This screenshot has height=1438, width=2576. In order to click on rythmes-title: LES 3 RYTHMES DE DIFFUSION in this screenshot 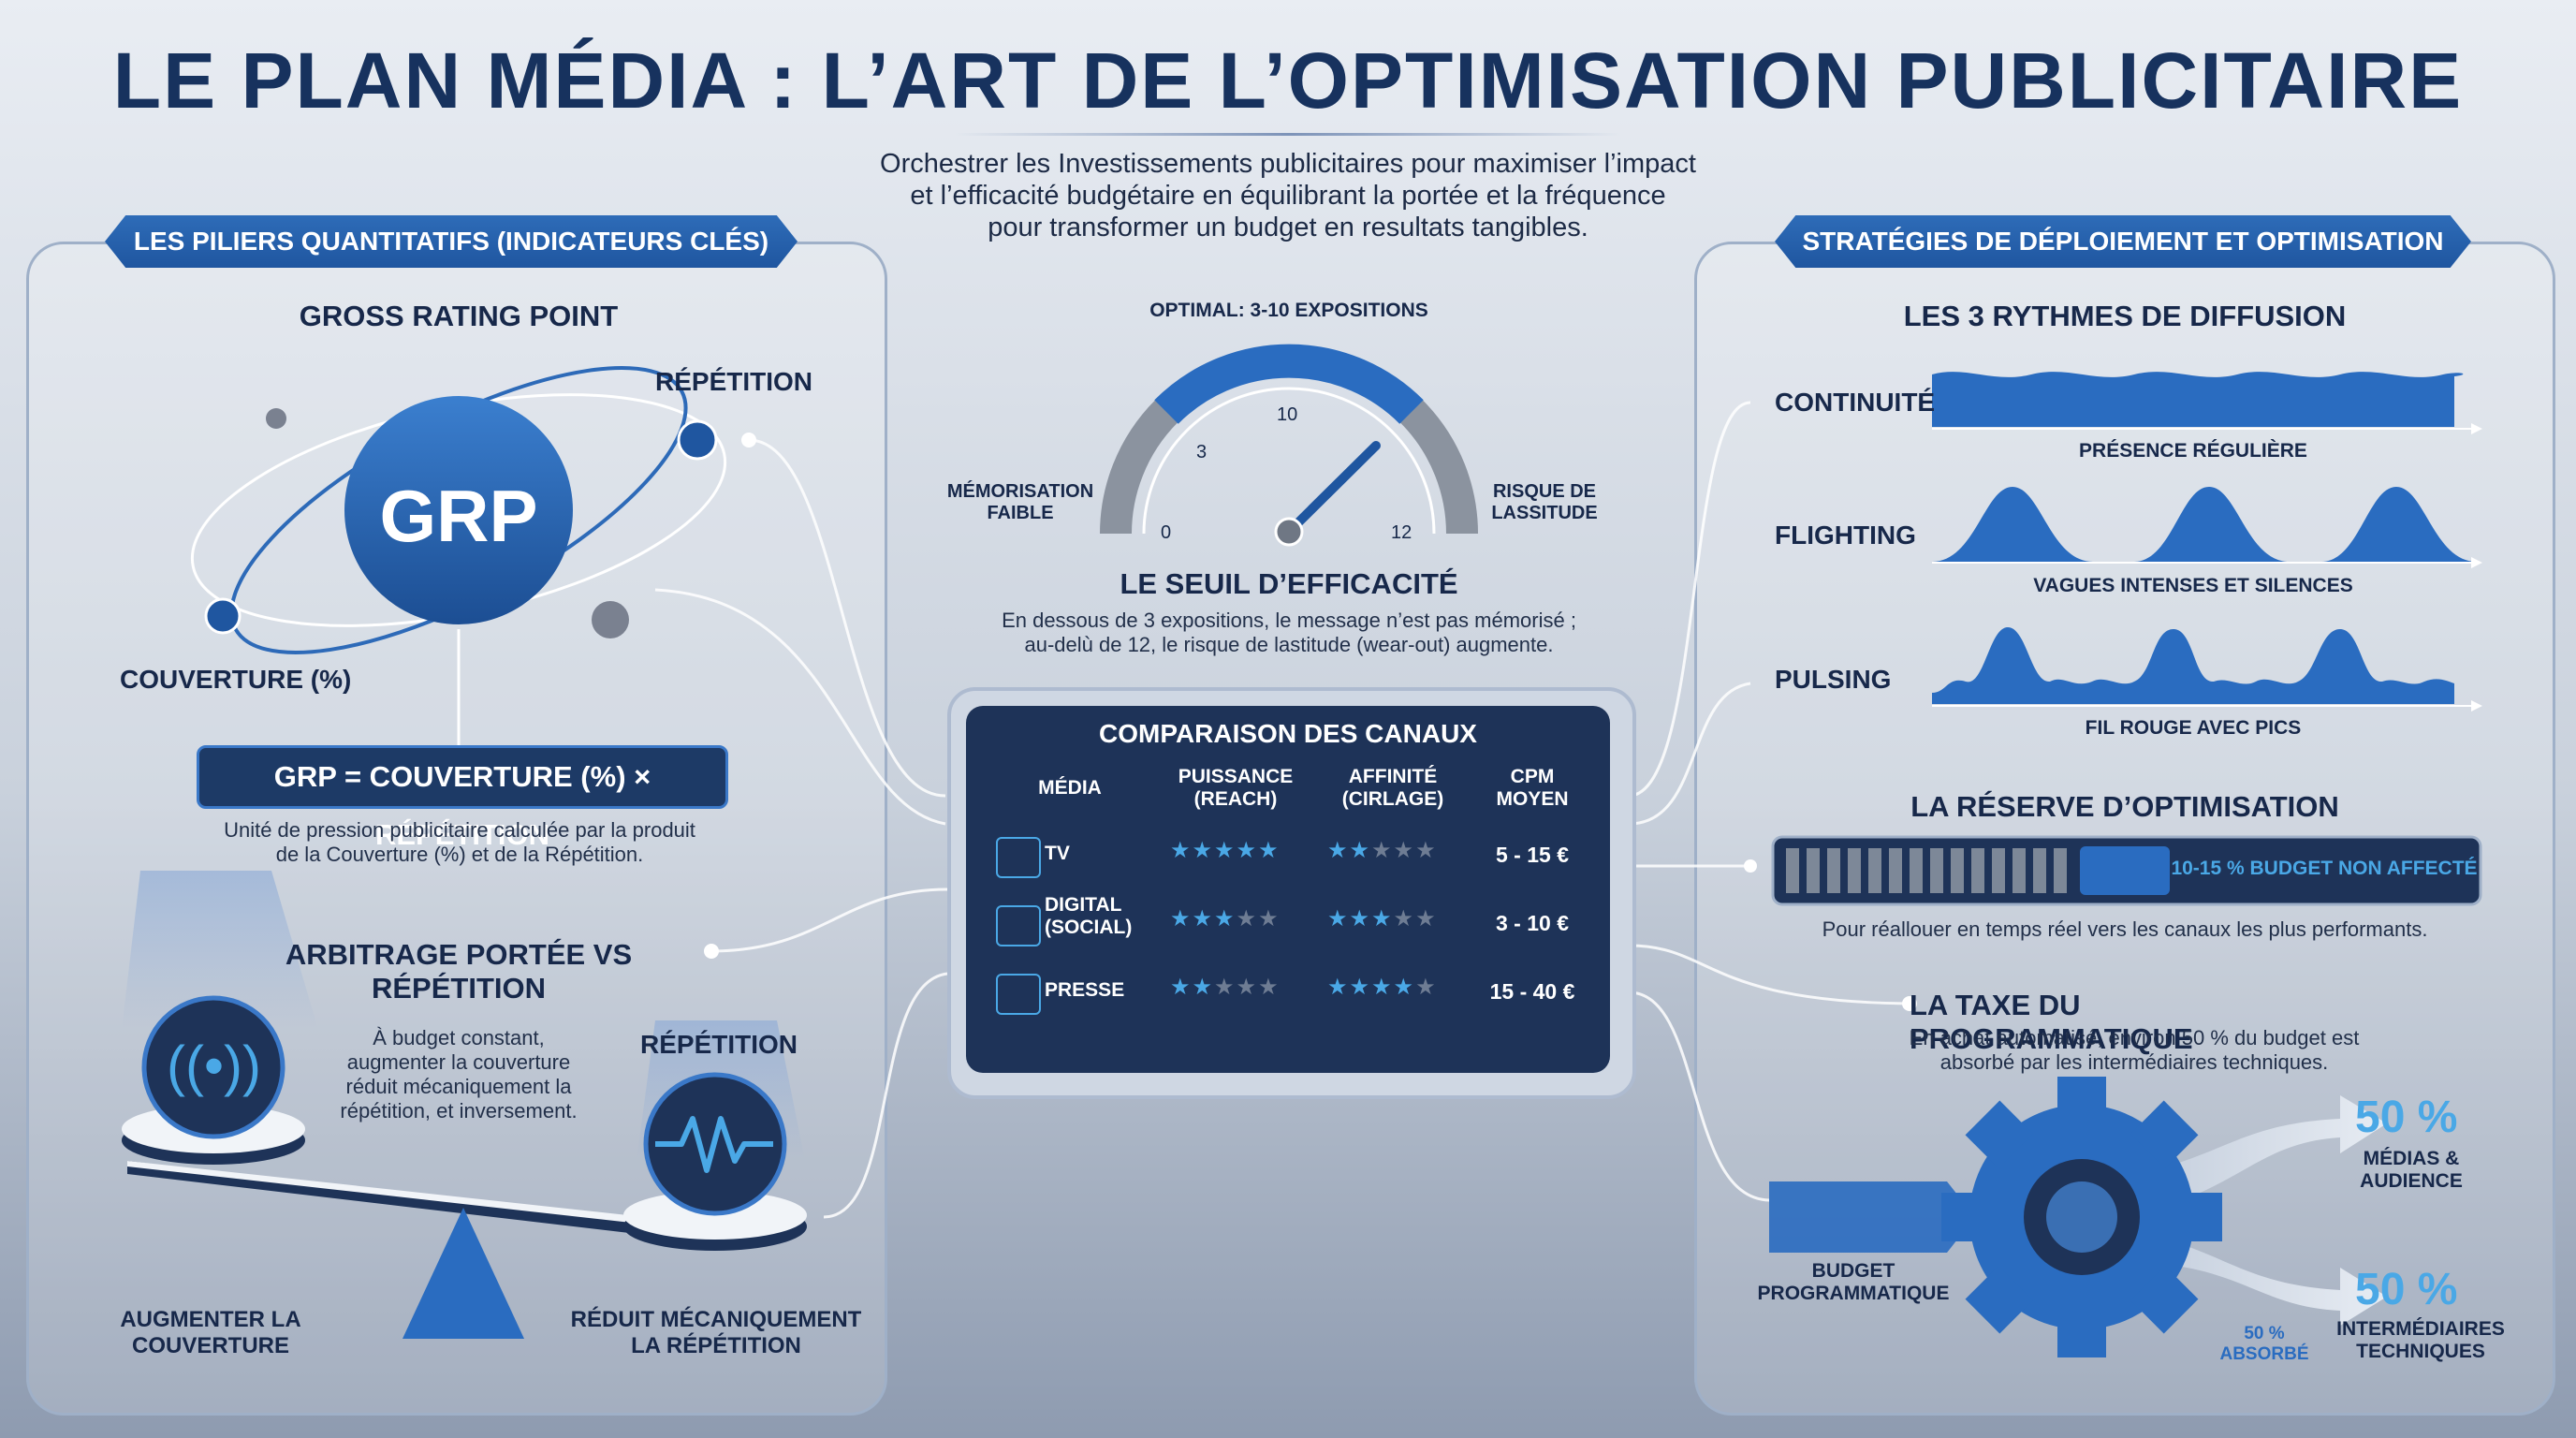, I will do `click(2125, 316)`.